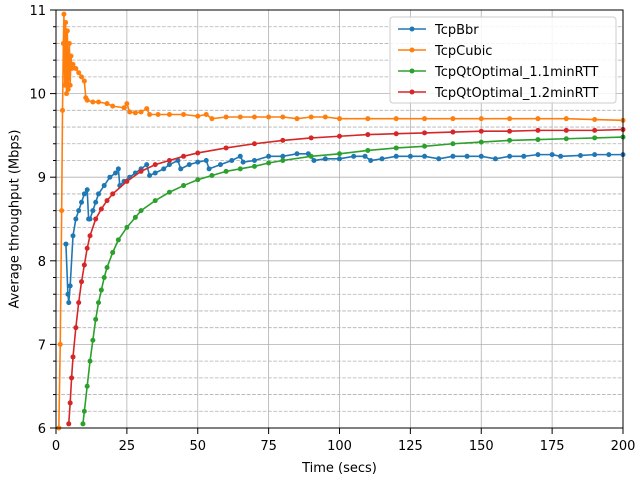 This screenshot has width=640, height=480. I want to click on y-tick-label: 6, so click(42, 429).